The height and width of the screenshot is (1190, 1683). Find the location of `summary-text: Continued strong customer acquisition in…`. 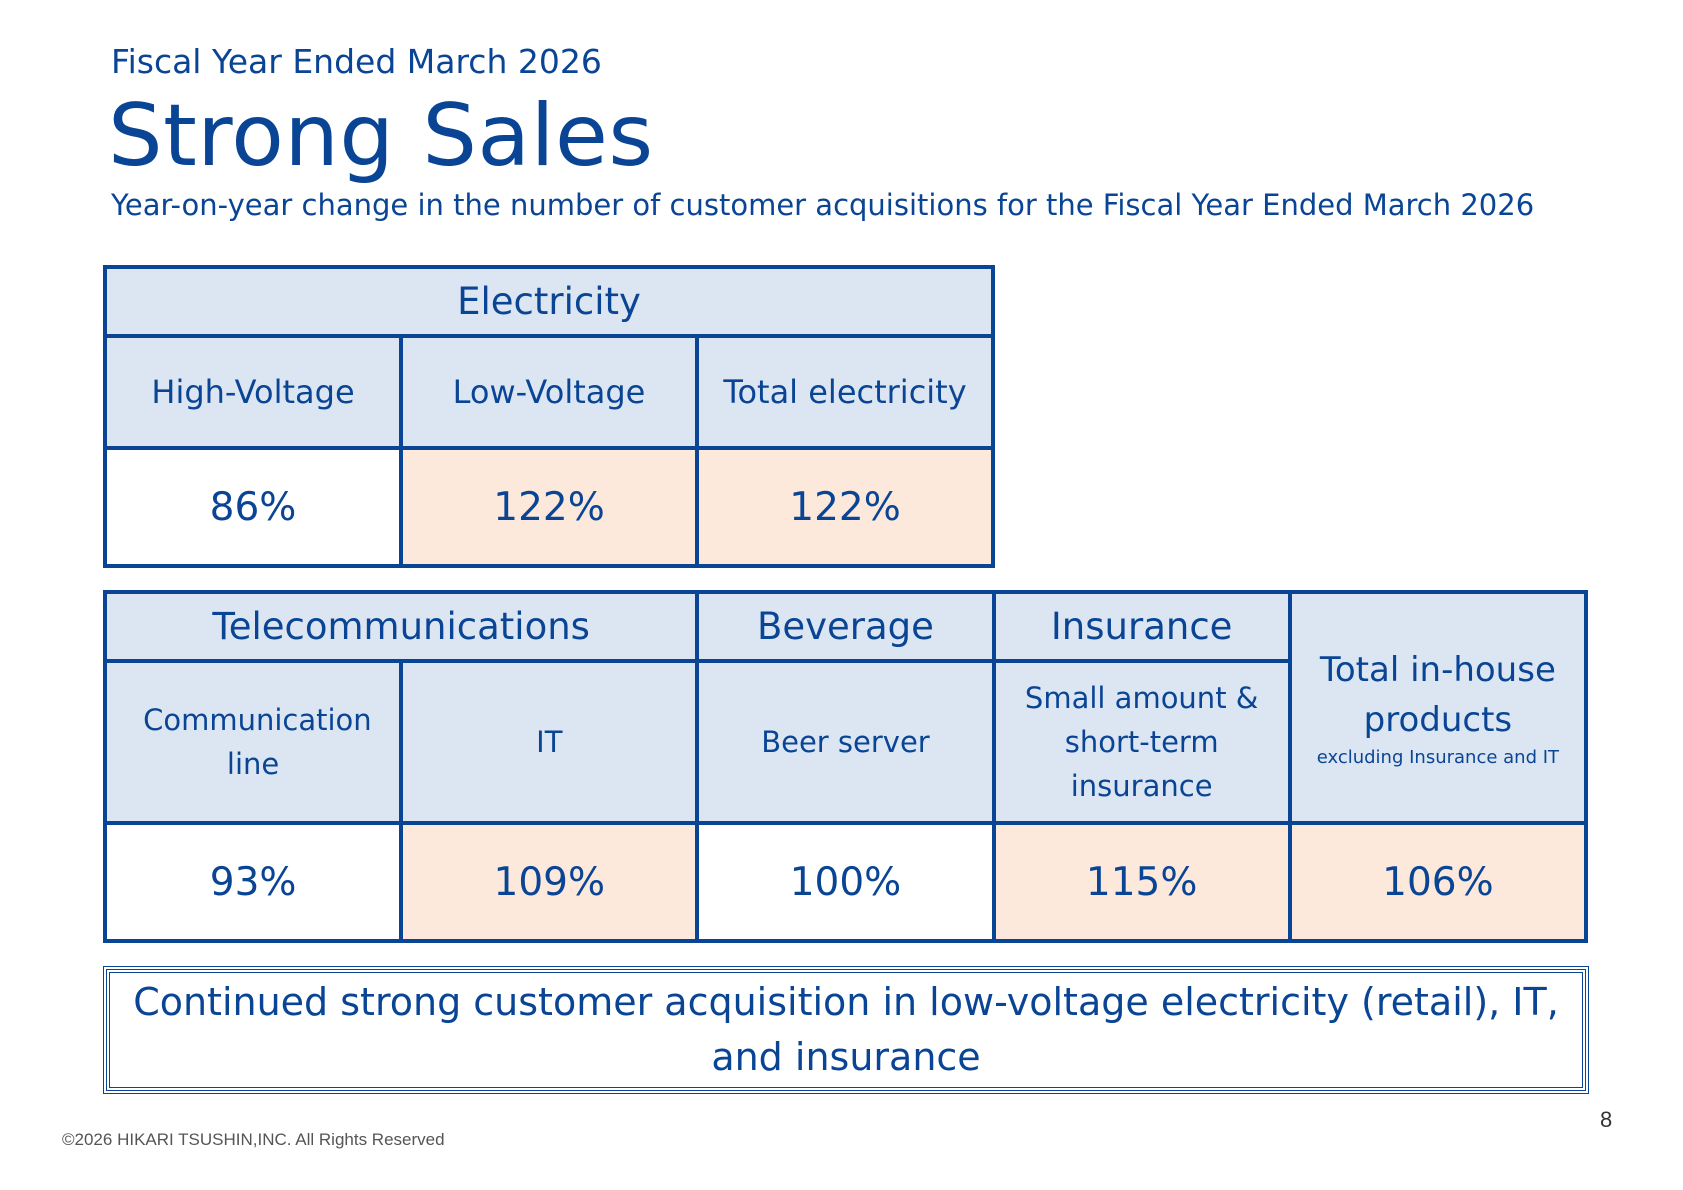

summary-text: Continued strong customer acquisition in… is located at coordinates (846, 1029).